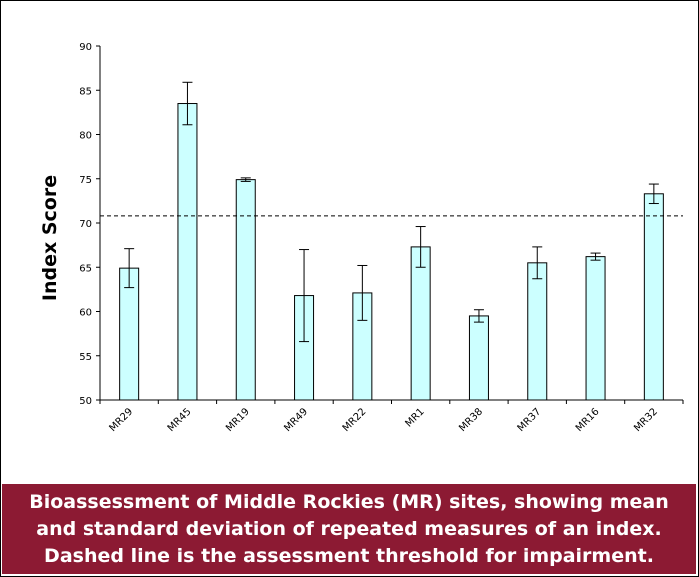 The image size is (699, 577). I want to click on x-tick-label: MR49, so click(296, 420).